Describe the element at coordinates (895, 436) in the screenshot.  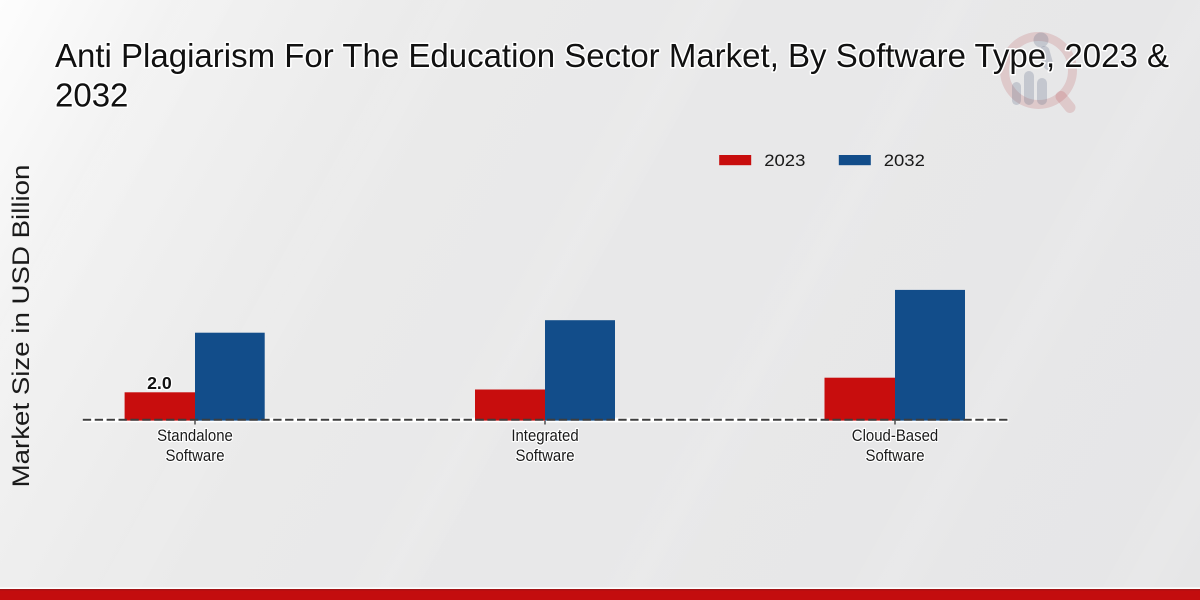
I see `svg-text: Cloud-Based` at that location.